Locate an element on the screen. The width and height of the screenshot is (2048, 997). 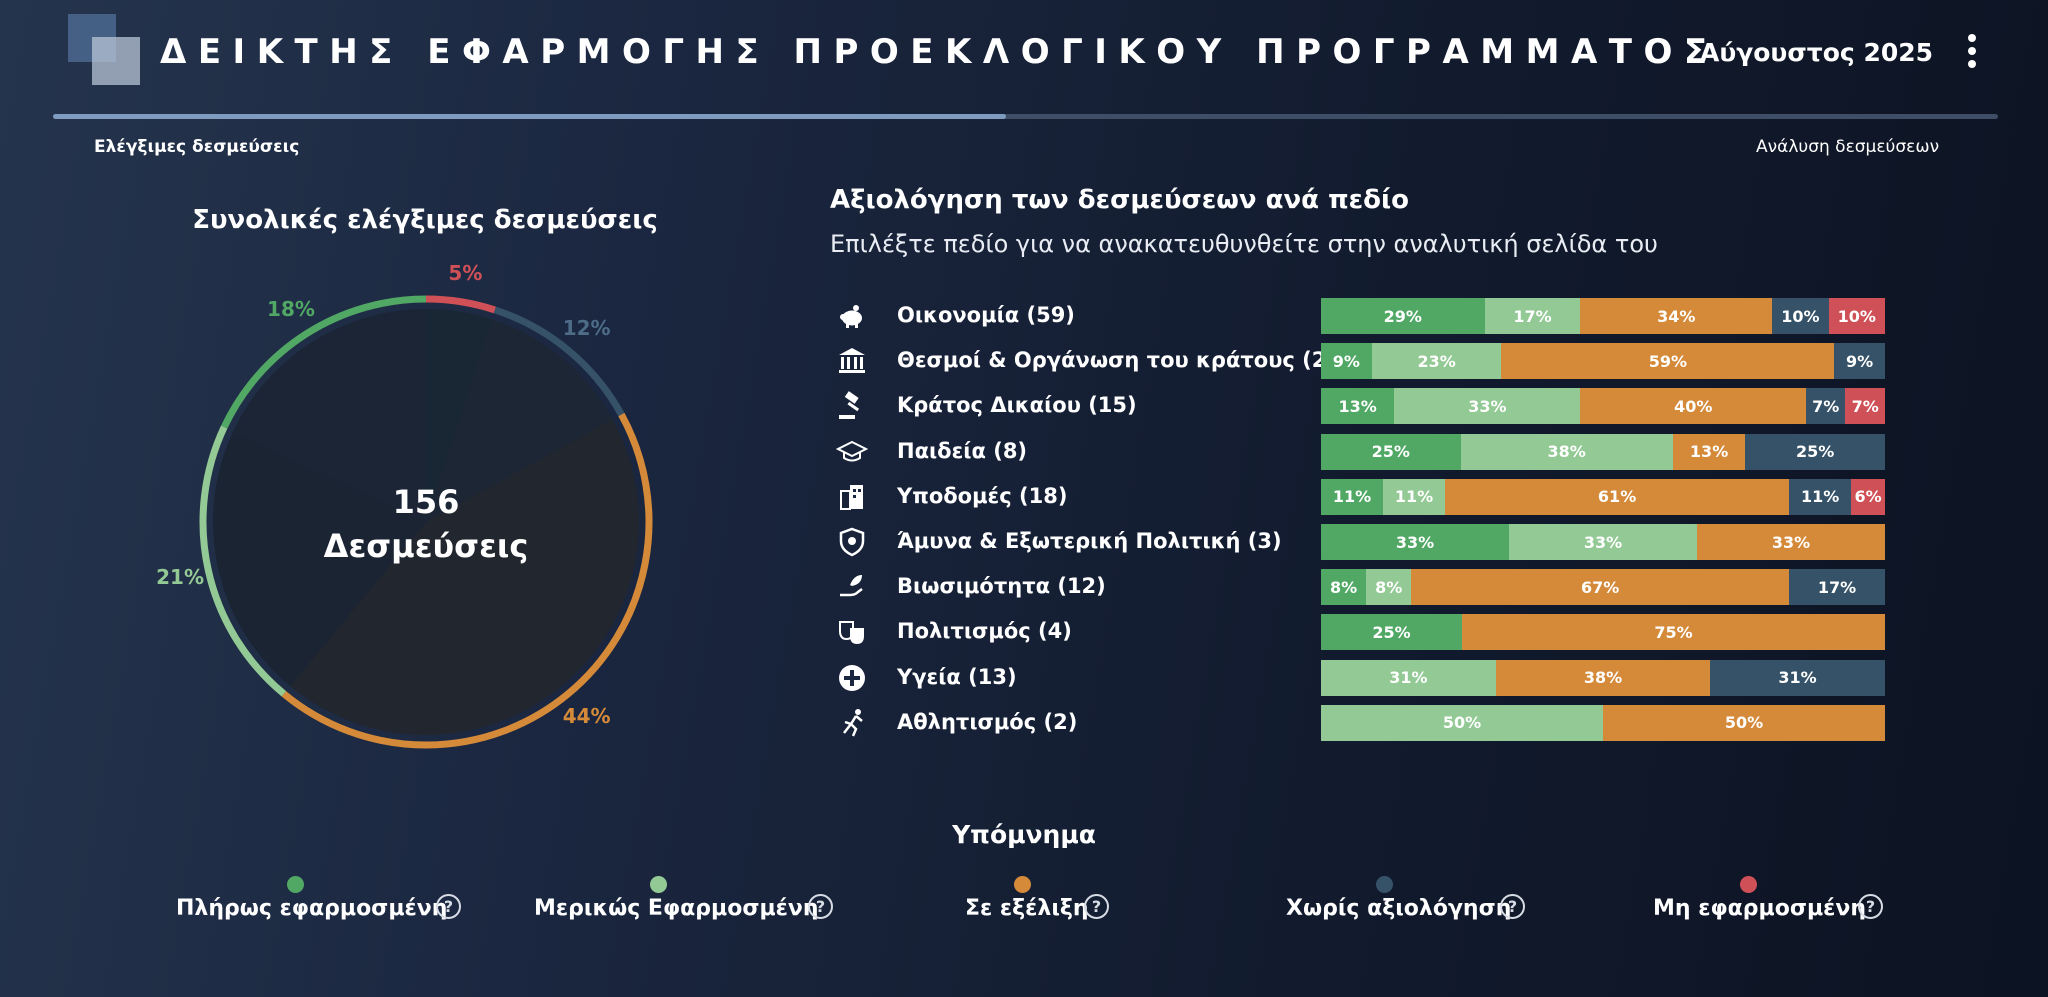
category-label: Βιωσιμότητα (12) is located at coordinates (1001, 586).